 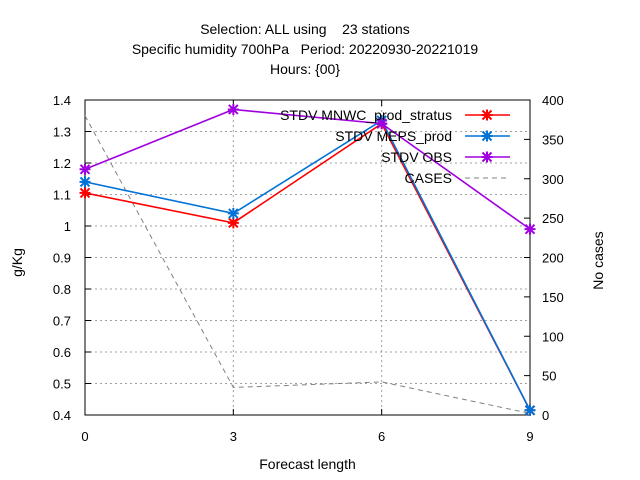 I want to click on y2-tick-label: 200, so click(x=553, y=258).